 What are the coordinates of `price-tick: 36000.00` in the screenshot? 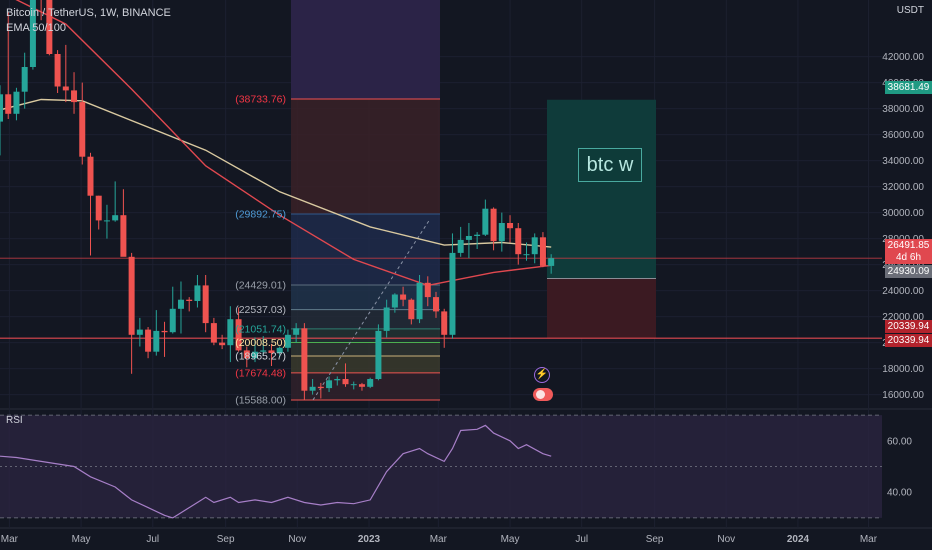 It's located at (903, 135).